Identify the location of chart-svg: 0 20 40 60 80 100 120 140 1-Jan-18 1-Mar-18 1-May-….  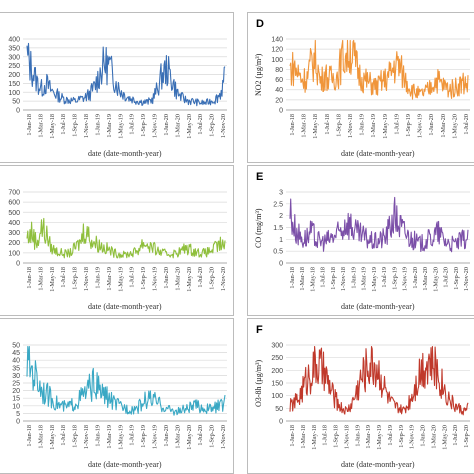
(370, 88).